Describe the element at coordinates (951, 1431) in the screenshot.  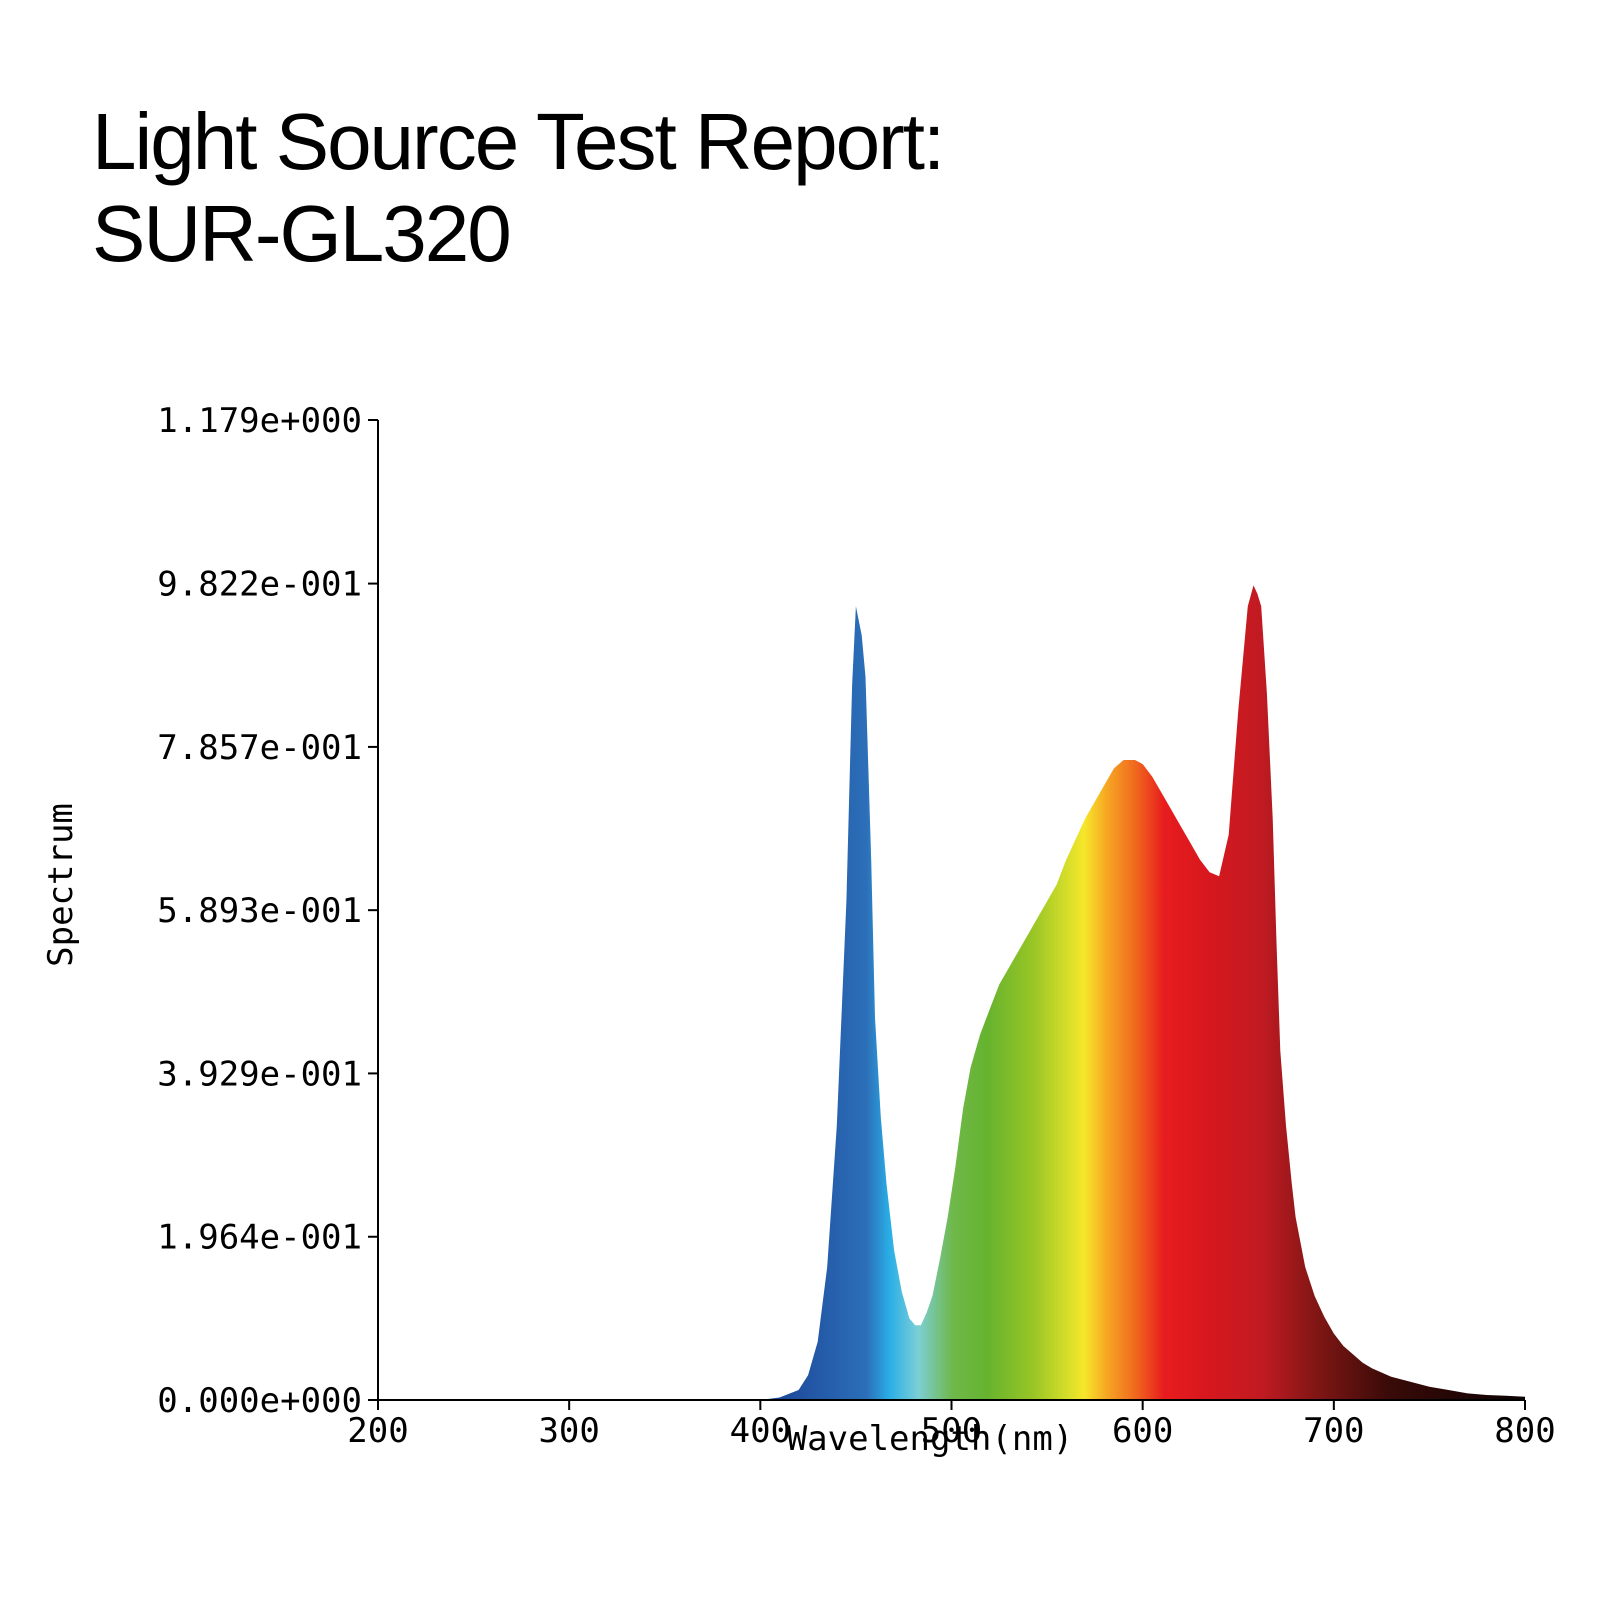
I see `x-tick-label: 500` at that location.